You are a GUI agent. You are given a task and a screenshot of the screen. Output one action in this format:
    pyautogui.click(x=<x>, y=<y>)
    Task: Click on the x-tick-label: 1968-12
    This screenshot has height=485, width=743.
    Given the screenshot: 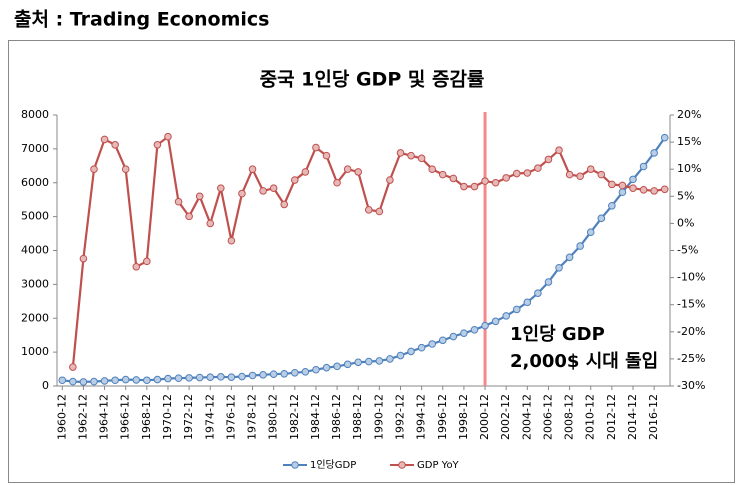 What is the action you would take?
    pyautogui.click(x=146, y=417)
    